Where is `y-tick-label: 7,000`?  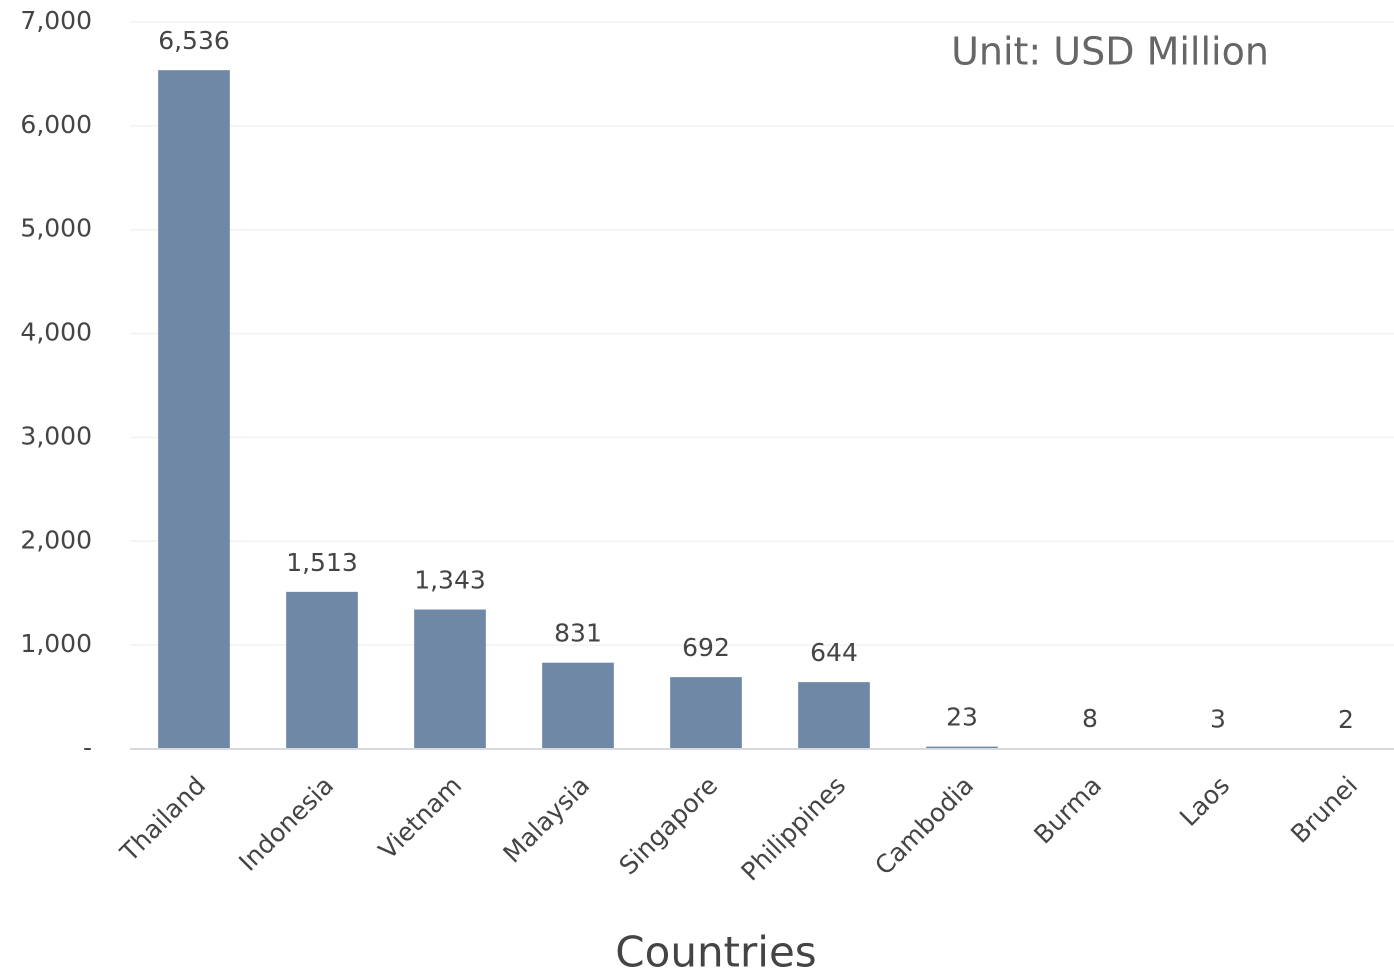
y-tick-label: 7,000 is located at coordinates (56, 20).